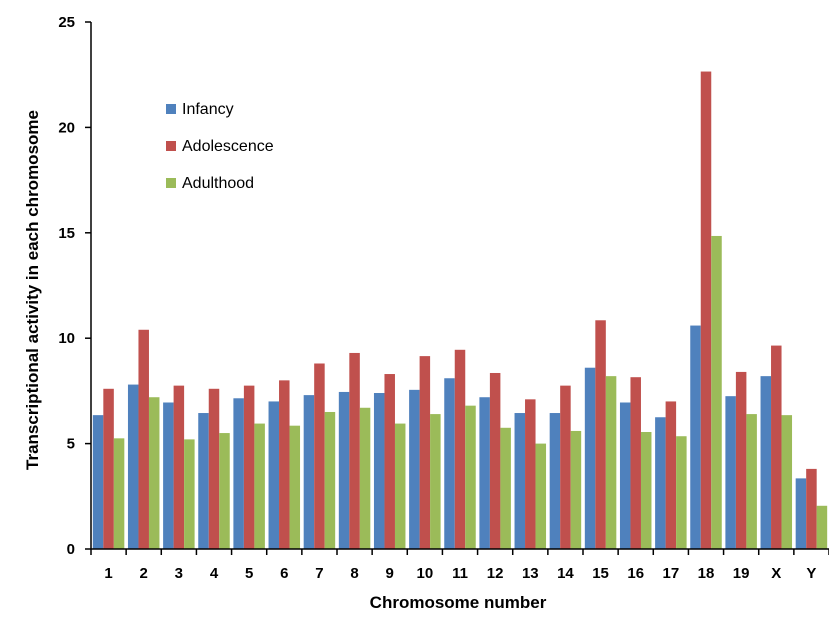 This screenshot has height=619, width=829. What do you see at coordinates (66, 127) in the screenshot?
I see `y-tick-label: 20` at bounding box center [66, 127].